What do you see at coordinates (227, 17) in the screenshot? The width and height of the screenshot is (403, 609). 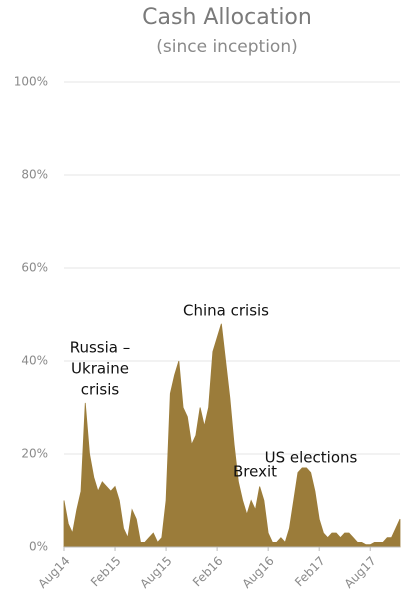 I see `chart-title: Cash Allocation` at bounding box center [227, 17].